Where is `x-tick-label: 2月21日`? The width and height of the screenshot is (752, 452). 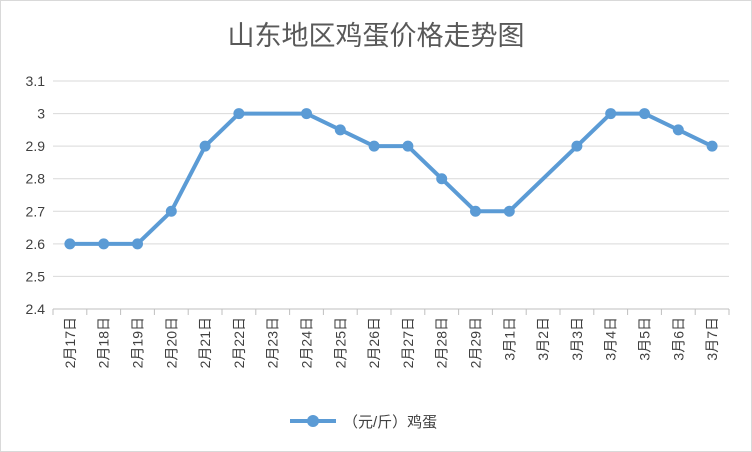
x-tick-label: 2月21日 is located at coordinates (205, 342).